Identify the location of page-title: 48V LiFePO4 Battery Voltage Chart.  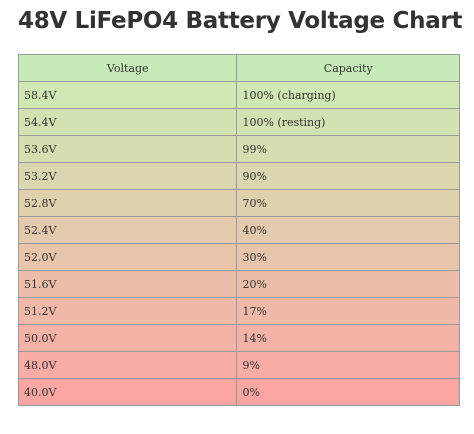
(240, 21).